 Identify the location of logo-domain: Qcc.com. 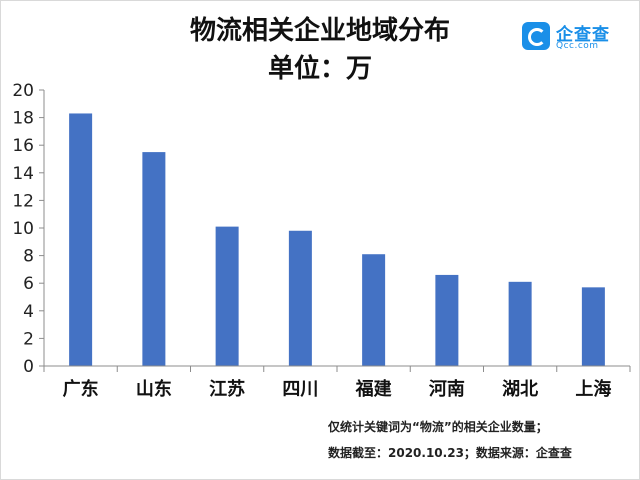
(577, 46).